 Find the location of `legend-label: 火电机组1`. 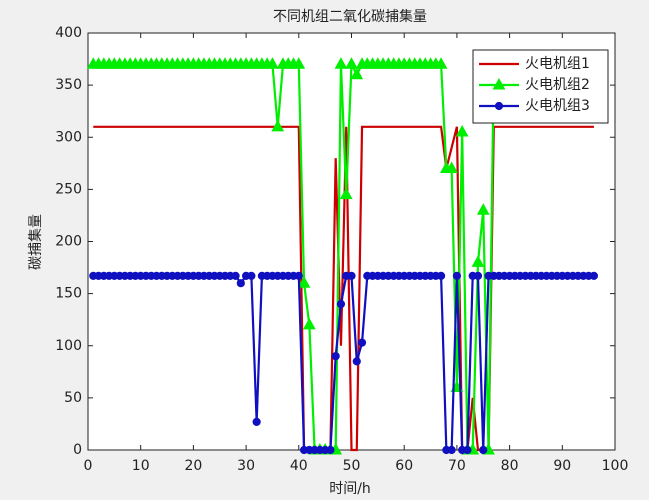

legend-label: 火电机组1 is located at coordinates (557, 64).